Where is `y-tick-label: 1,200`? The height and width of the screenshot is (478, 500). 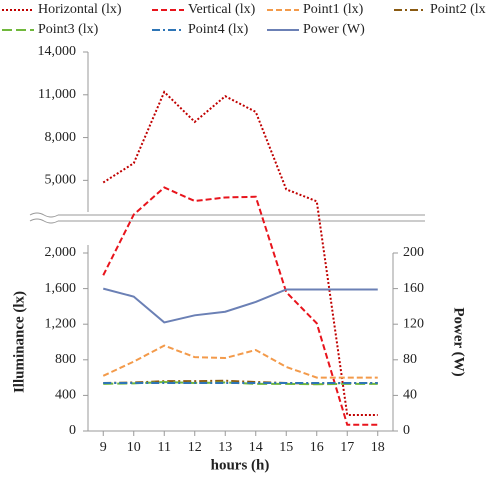
y-tick-label: 1,200 is located at coordinates (61, 323).